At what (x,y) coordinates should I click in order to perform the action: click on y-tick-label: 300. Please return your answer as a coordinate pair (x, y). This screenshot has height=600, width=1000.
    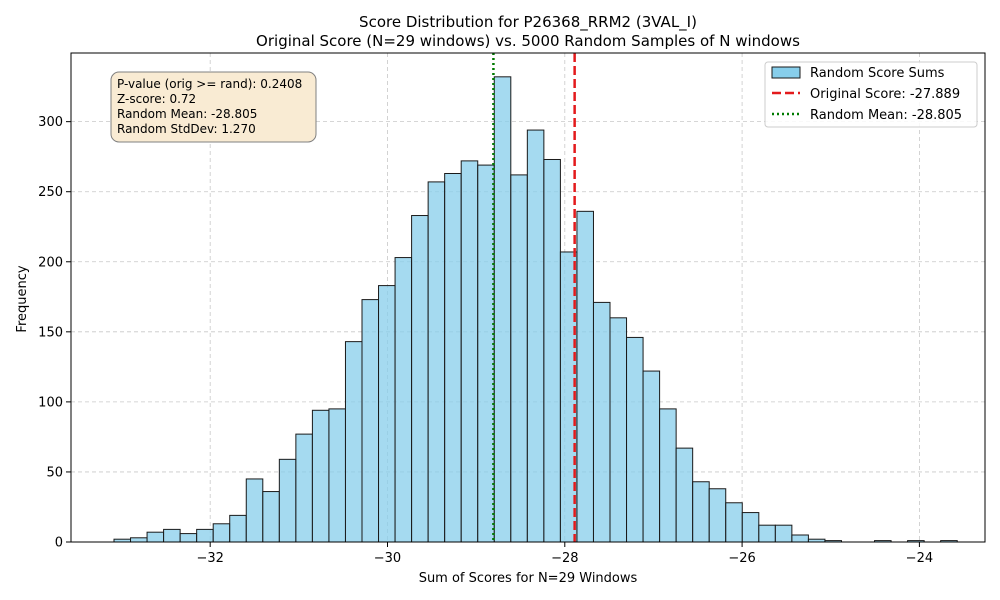
    Looking at the image, I should click on (50, 122).